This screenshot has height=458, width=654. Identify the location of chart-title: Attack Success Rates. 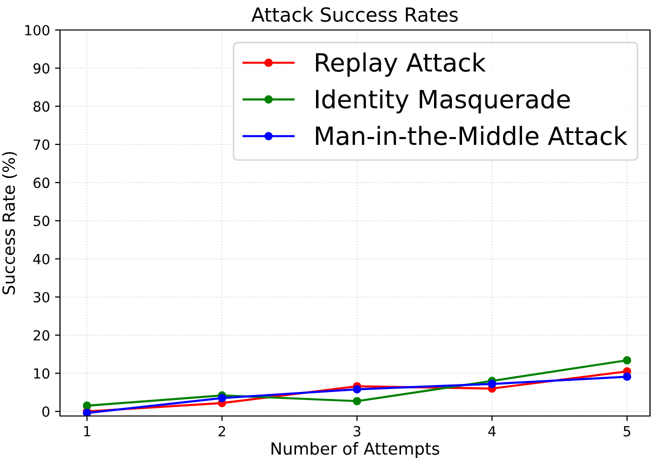
(354, 14).